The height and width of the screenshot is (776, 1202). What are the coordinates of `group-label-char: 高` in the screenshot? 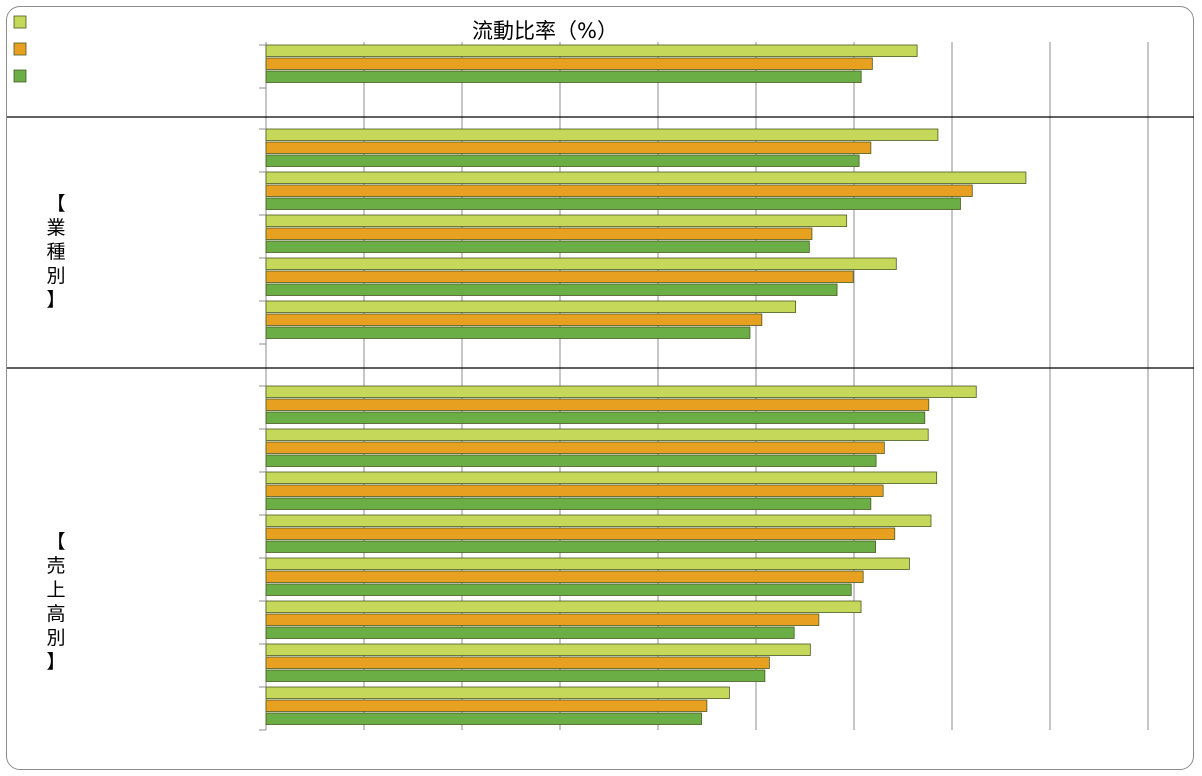 It's located at (55, 614).